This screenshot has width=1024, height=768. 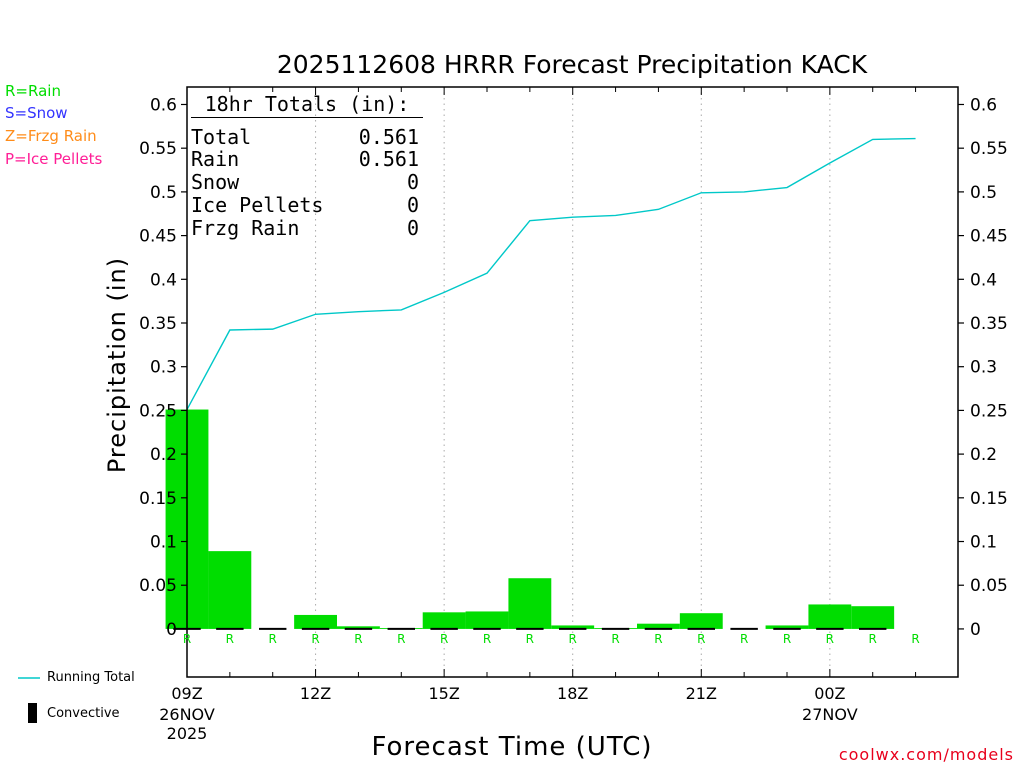 I want to click on totals-row-ice-pellets: Ice Pellets 0, so click(x=305, y=205).